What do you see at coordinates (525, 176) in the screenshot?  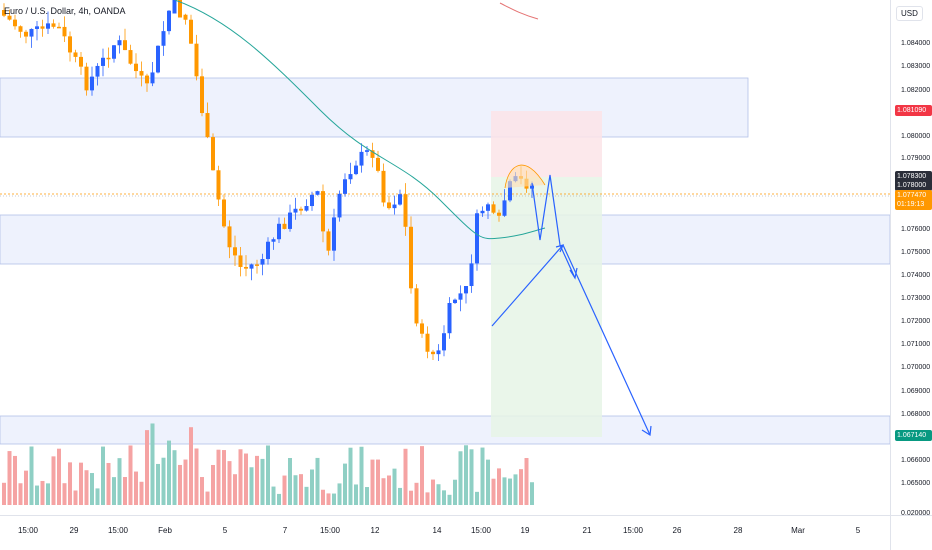 I see `highlight-arc` at bounding box center [525, 176].